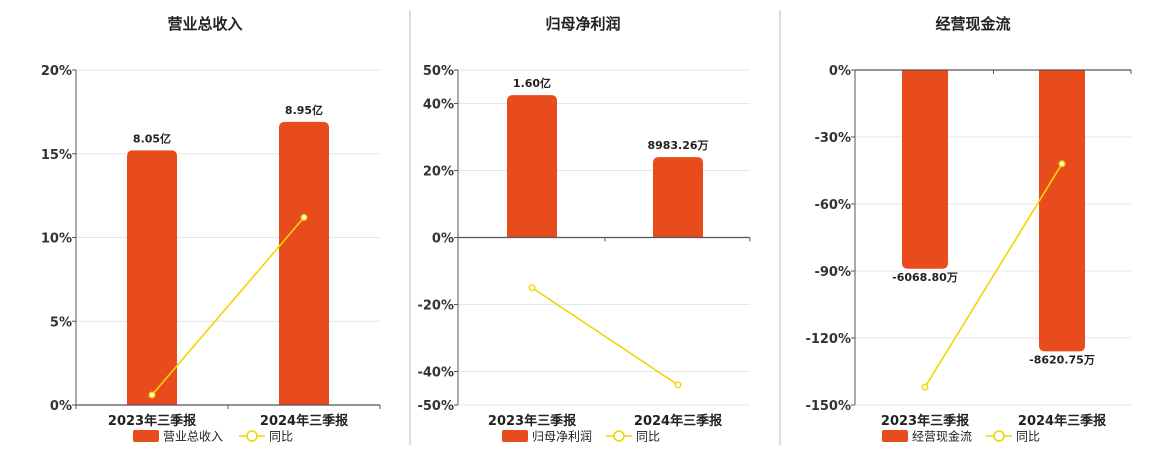  Describe the element at coordinates (438, 71) in the screenshot. I see `y-tick-label: 50%` at that location.